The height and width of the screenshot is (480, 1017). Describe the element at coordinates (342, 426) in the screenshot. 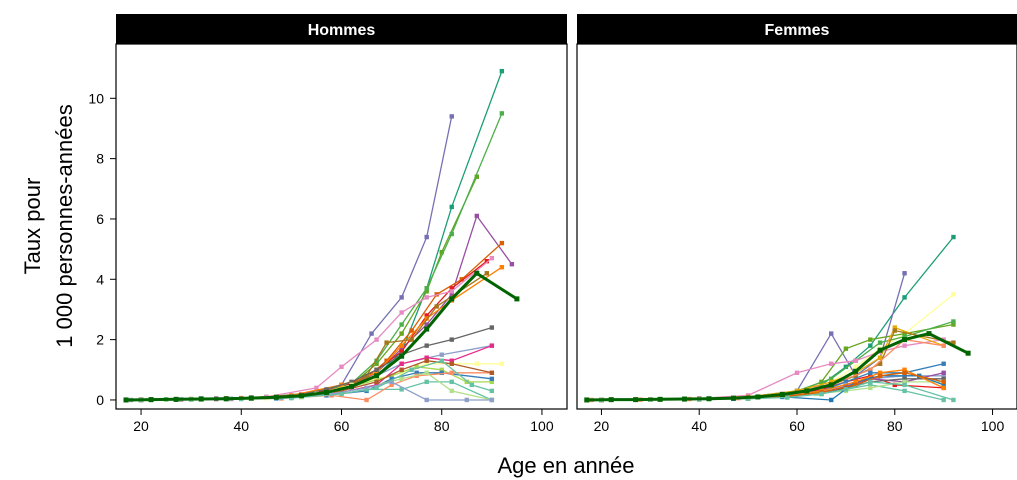

I see `x-tick-label: 60` at that location.